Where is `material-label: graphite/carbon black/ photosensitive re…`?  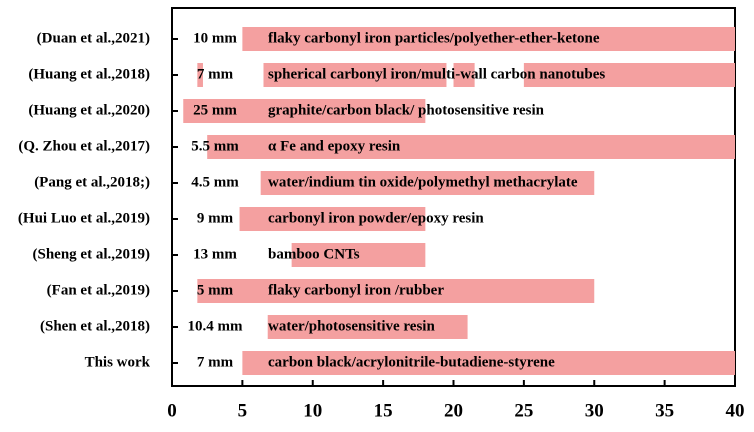
material-label: graphite/carbon black/ photosensitive re… is located at coordinates (406, 110).